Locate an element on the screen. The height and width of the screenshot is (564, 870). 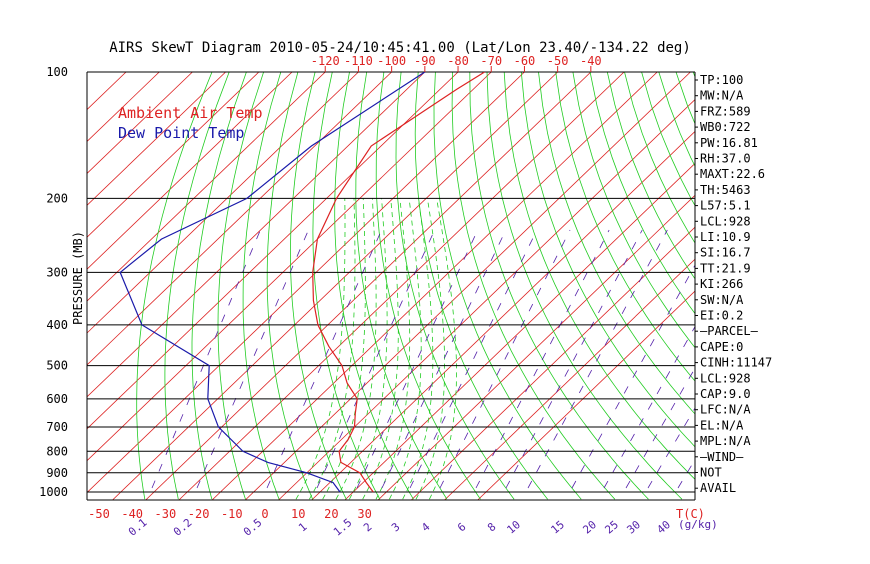
bottom-temp-tick-label: 0 is located at coordinates (264, 514).